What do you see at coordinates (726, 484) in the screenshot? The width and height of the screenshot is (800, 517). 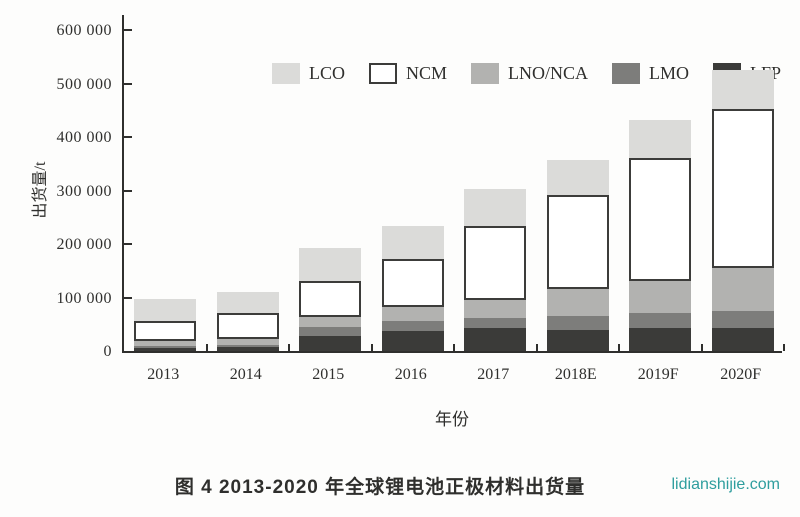 I see `watermark-link: lidianshijie.com` at bounding box center [726, 484].